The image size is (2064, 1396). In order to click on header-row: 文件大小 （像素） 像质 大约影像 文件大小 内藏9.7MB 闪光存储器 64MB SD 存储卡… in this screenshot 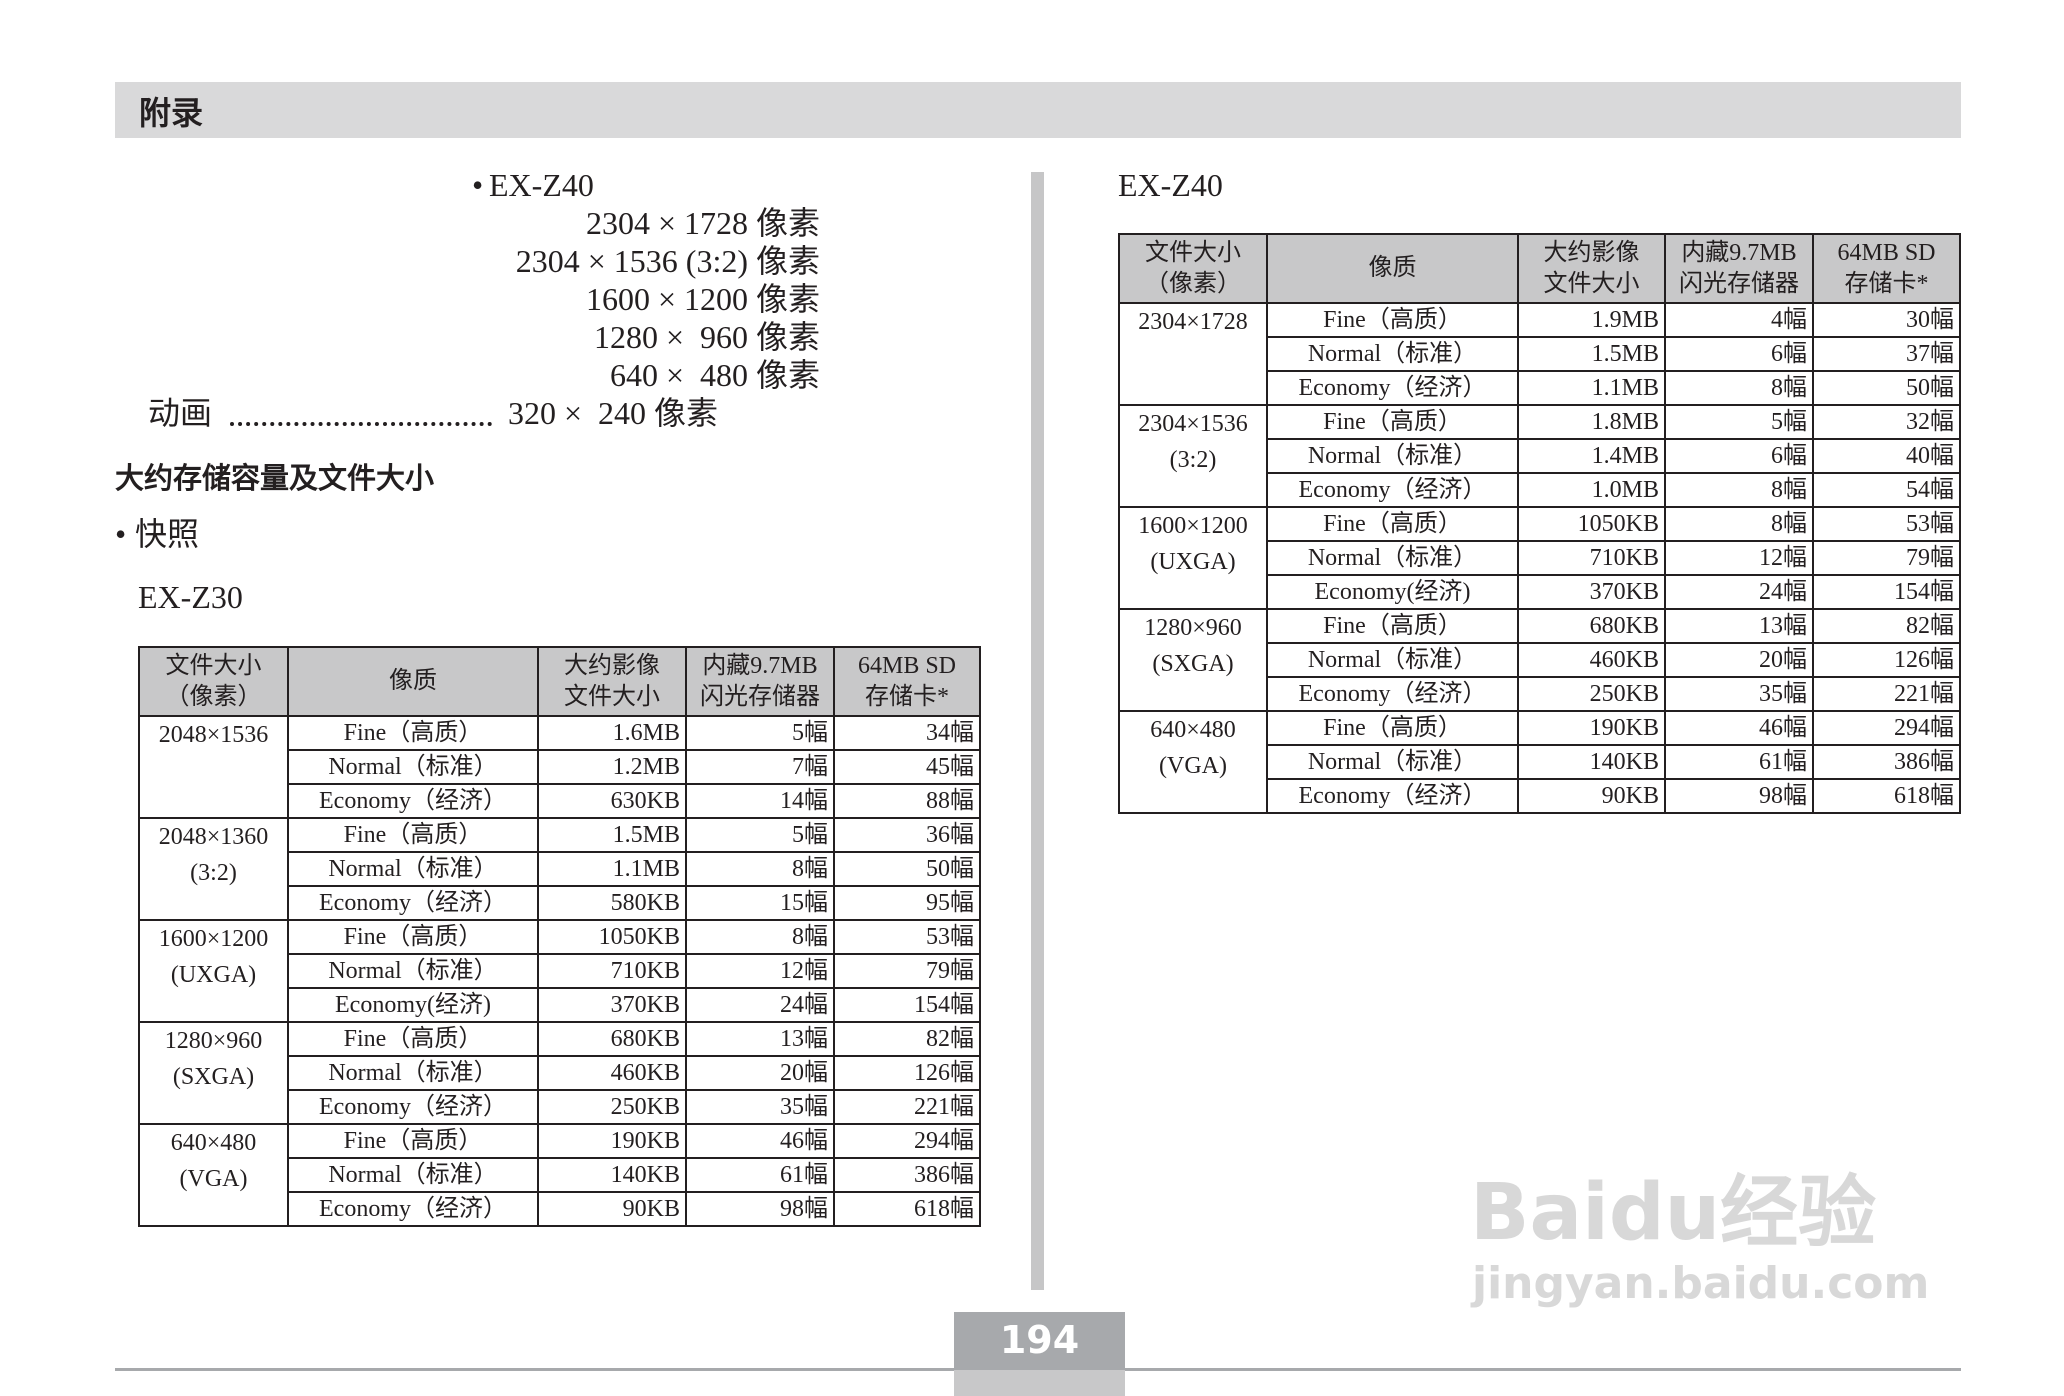, I will do `click(559, 681)`.